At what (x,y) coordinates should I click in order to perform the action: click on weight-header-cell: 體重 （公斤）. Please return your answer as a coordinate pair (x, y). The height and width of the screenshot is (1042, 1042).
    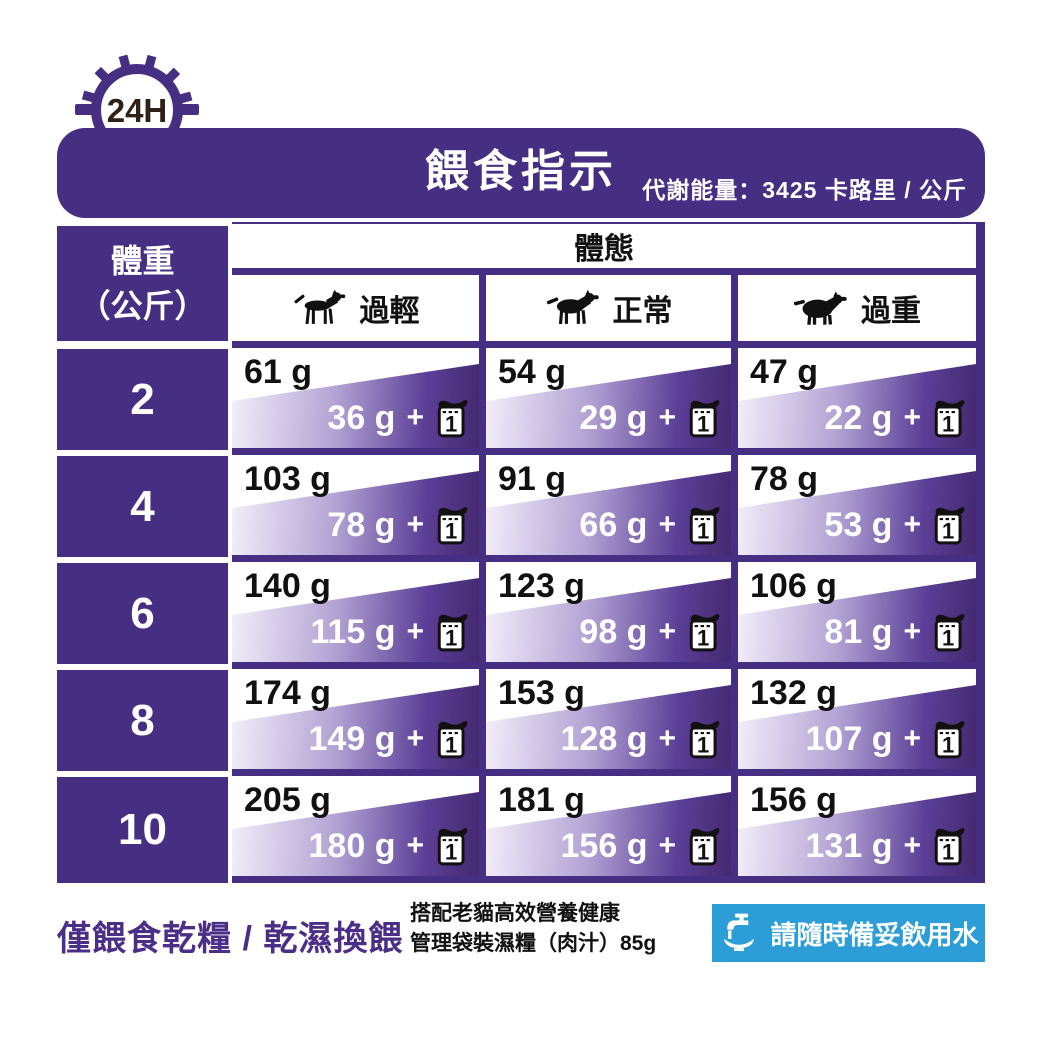
    Looking at the image, I should click on (142, 283).